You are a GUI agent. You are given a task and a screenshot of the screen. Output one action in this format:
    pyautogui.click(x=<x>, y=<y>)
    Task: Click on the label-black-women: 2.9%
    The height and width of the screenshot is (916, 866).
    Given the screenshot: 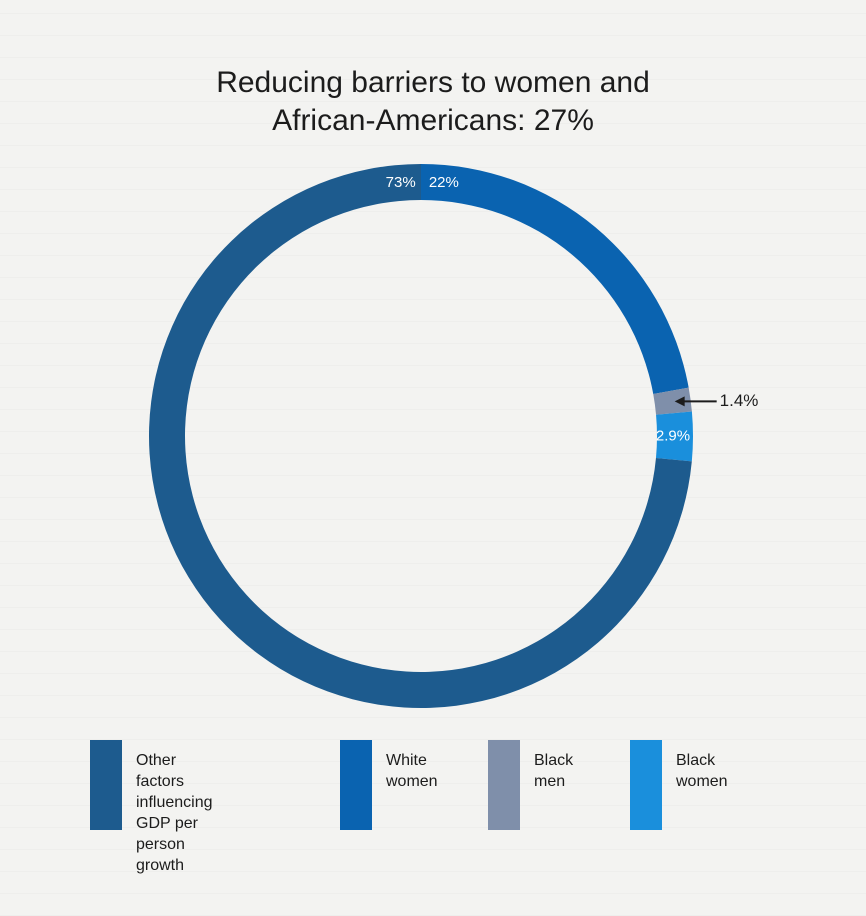 What is the action you would take?
    pyautogui.click(x=673, y=435)
    